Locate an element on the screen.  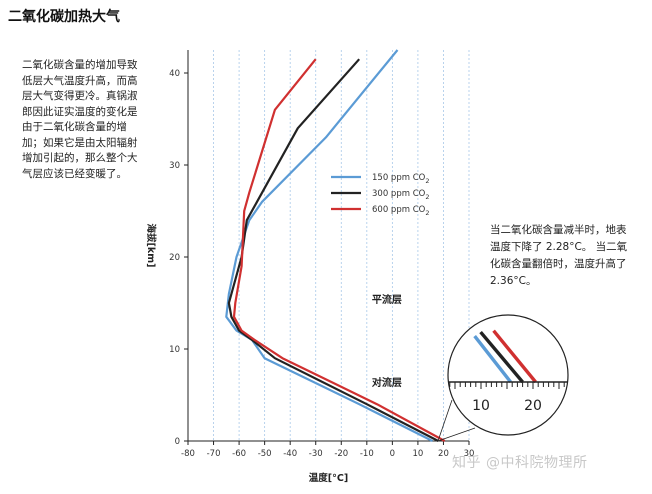
y-axis-label: 海拔[km] is located at coordinates (151, 246).